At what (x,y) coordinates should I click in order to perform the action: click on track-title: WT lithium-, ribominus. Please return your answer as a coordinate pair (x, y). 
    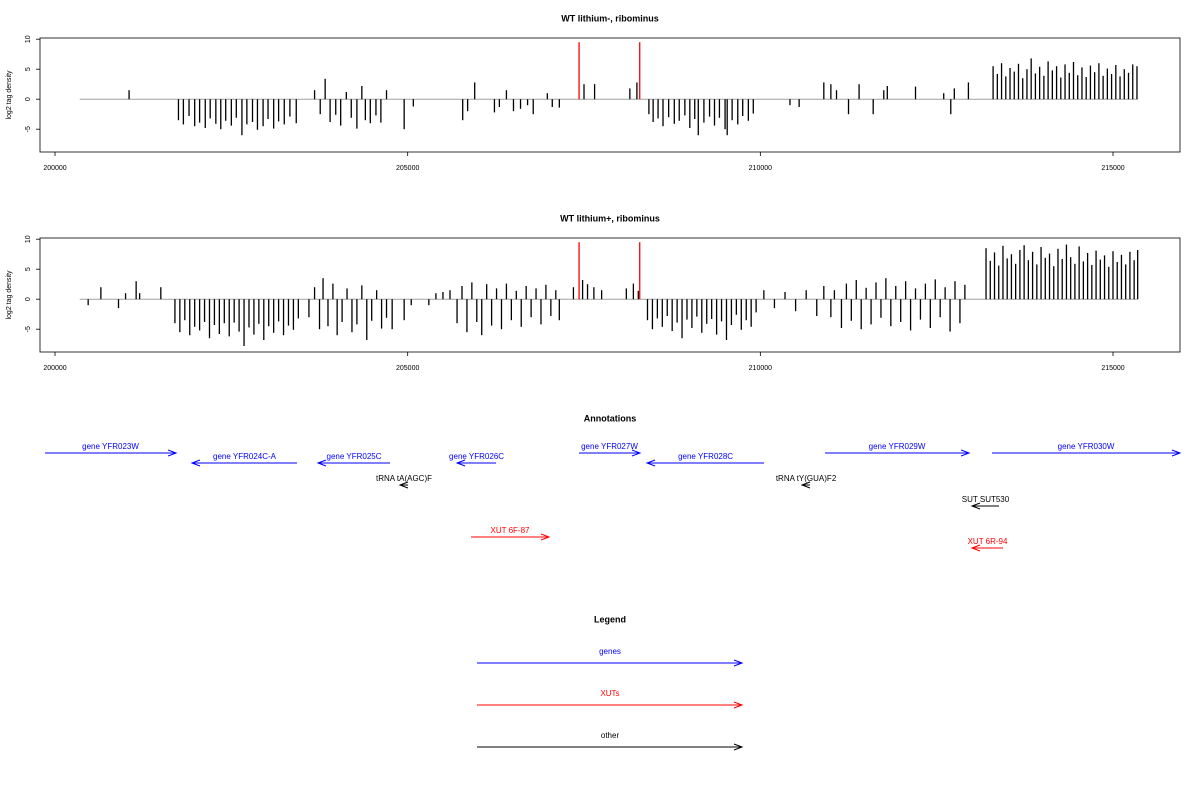
    Looking at the image, I should click on (610, 18).